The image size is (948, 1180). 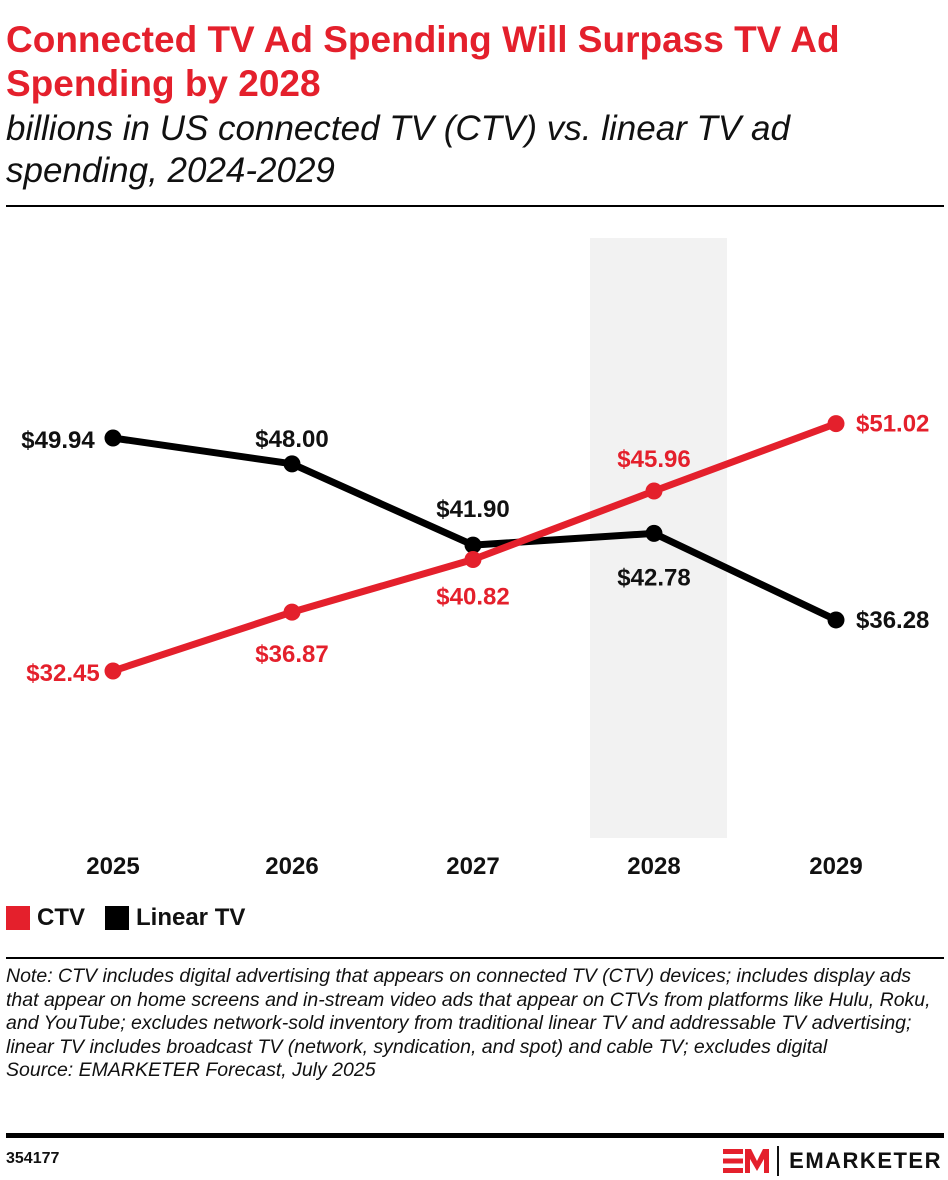 I want to click on legend-swatch-ctv, so click(x=18, y=918).